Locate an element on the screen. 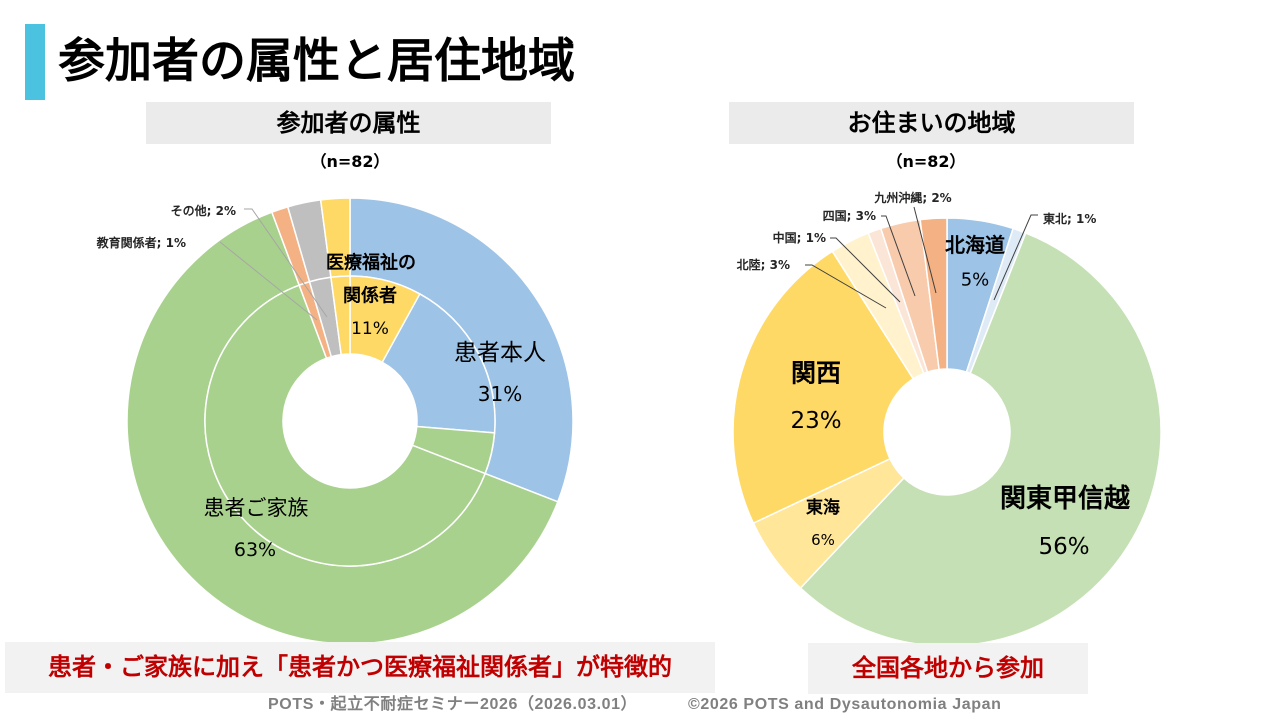 The image size is (1280, 720). label-other: その他; 2% is located at coordinates (203, 210).